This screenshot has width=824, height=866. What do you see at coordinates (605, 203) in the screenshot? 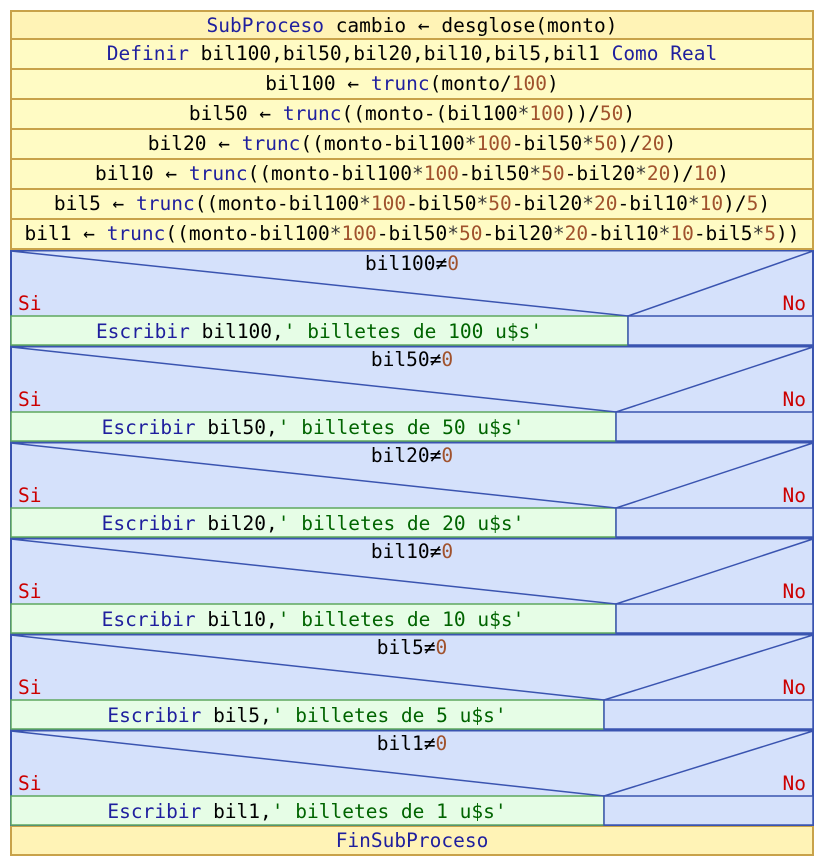
I see `statement-bil5-token: 20` at bounding box center [605, 203].